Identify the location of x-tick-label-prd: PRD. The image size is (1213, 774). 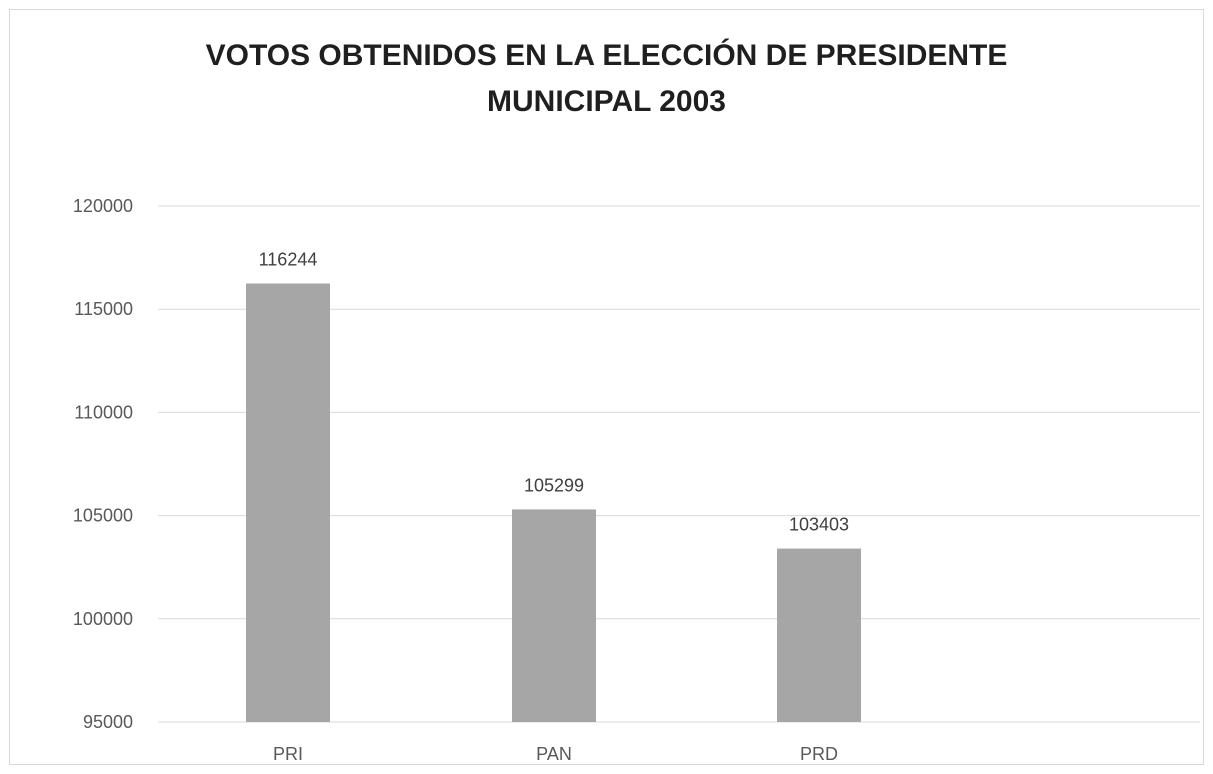
(819, 754).